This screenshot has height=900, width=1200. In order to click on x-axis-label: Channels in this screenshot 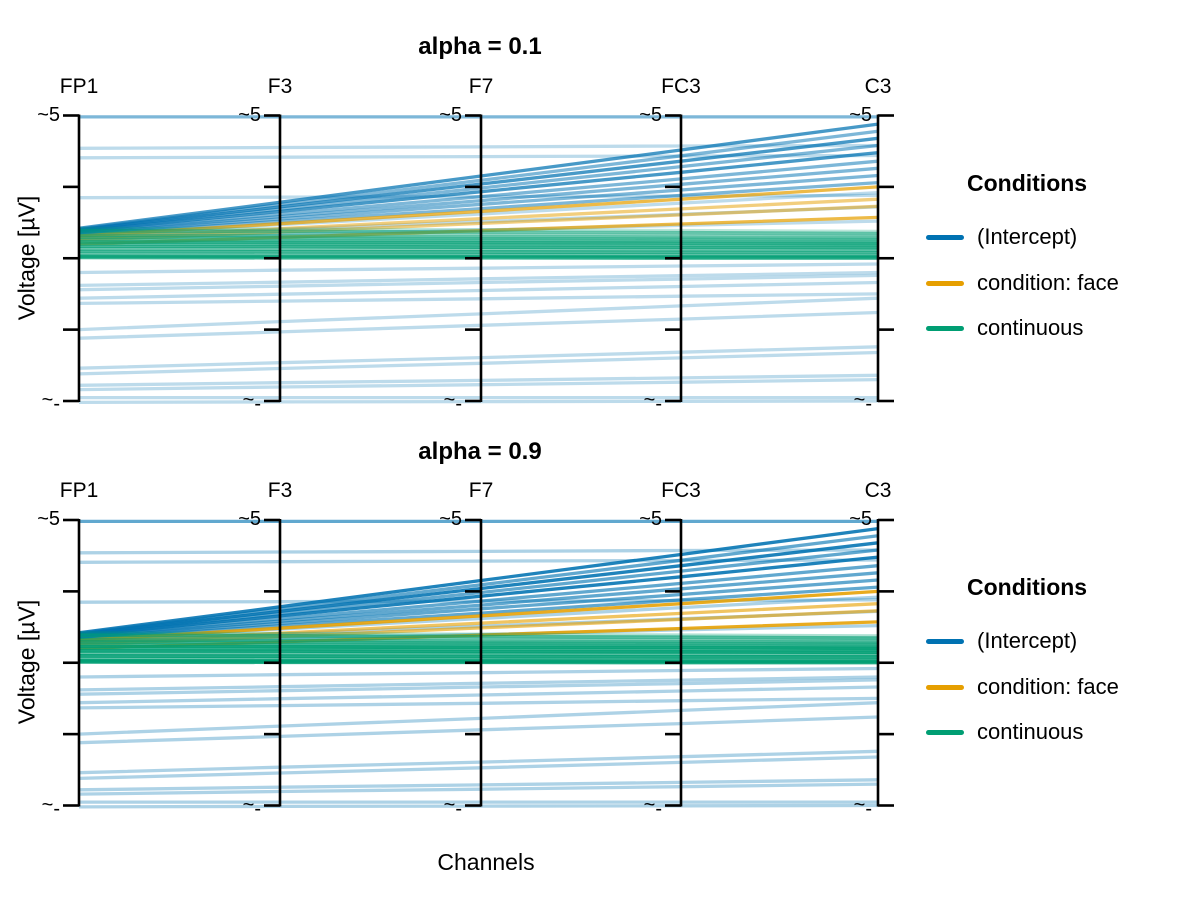, I will do `click(486, 862)`.